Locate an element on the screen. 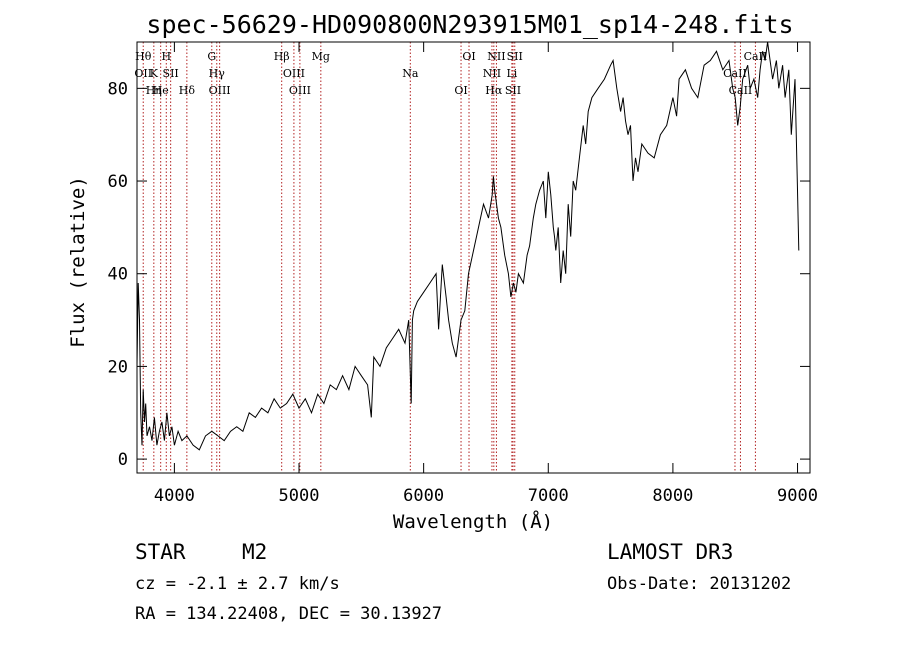 The image size is (900, 649). coordinates: RA = 134.22408, DEC = 30.13927 is located at coordinates (289, 614).